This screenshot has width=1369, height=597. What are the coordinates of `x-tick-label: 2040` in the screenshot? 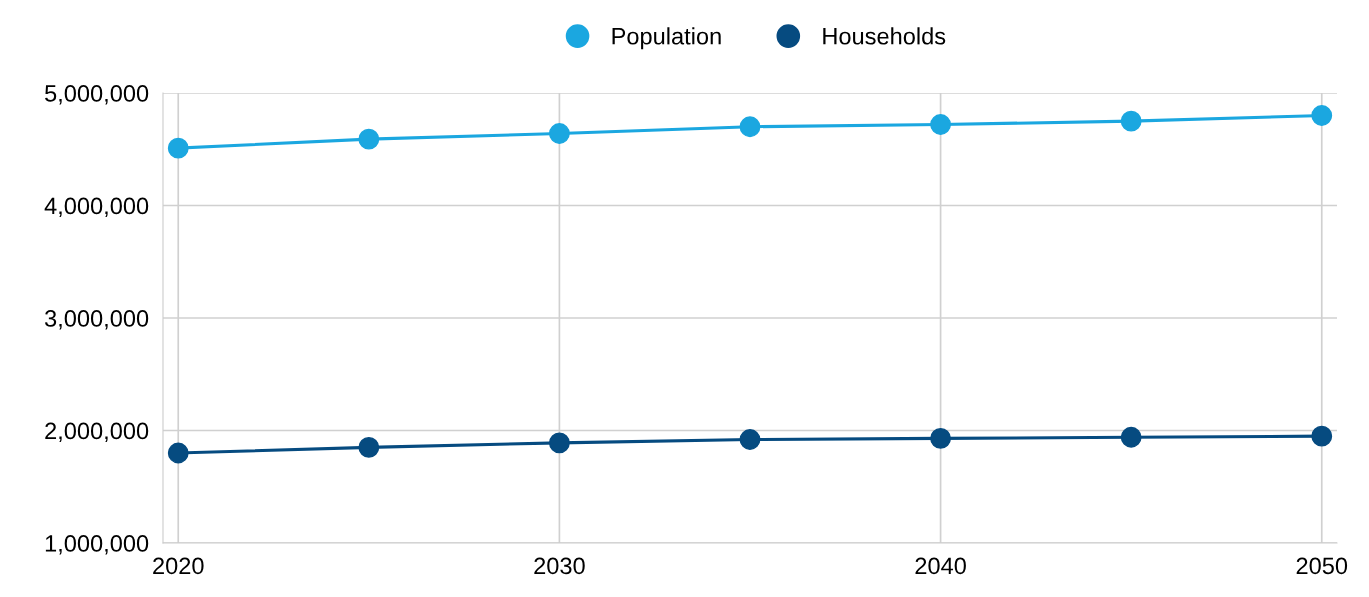 It's located at (940, 566).